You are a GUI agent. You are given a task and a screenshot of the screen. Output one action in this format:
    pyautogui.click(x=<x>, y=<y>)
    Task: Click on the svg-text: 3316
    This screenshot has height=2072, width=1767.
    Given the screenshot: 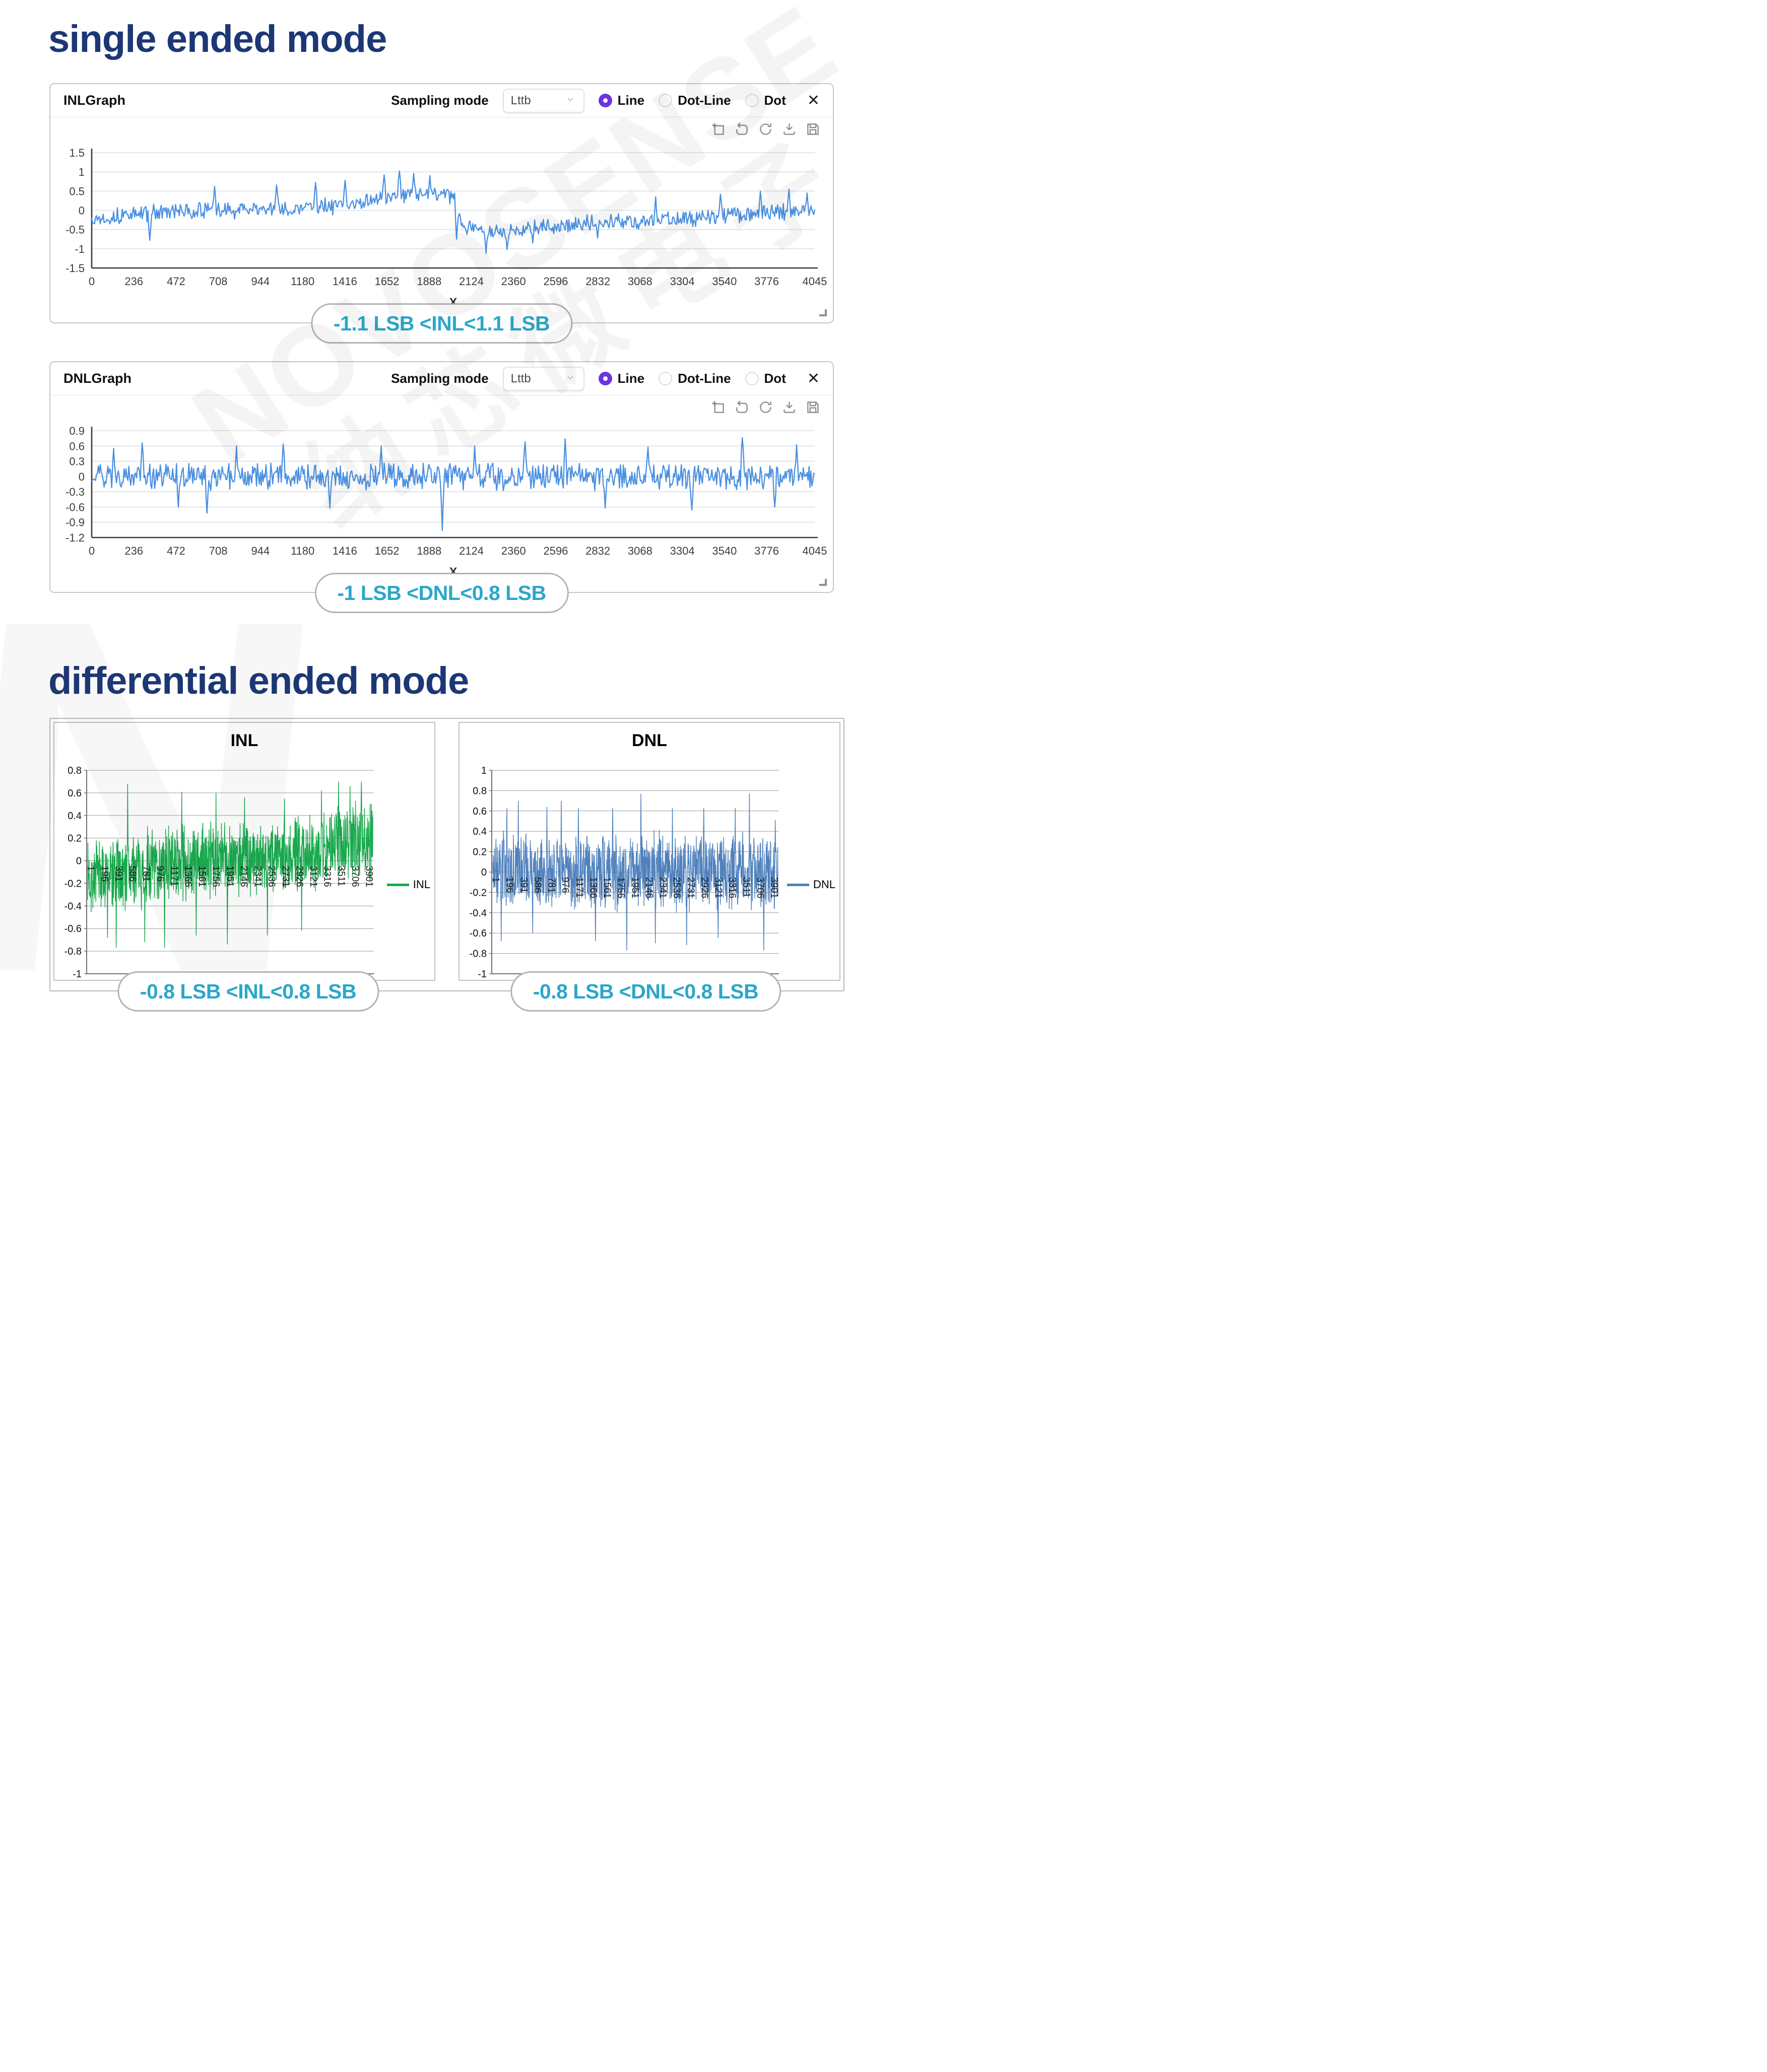 What is the action you would take?
    pyautogui.click(x=328, y=876)
    